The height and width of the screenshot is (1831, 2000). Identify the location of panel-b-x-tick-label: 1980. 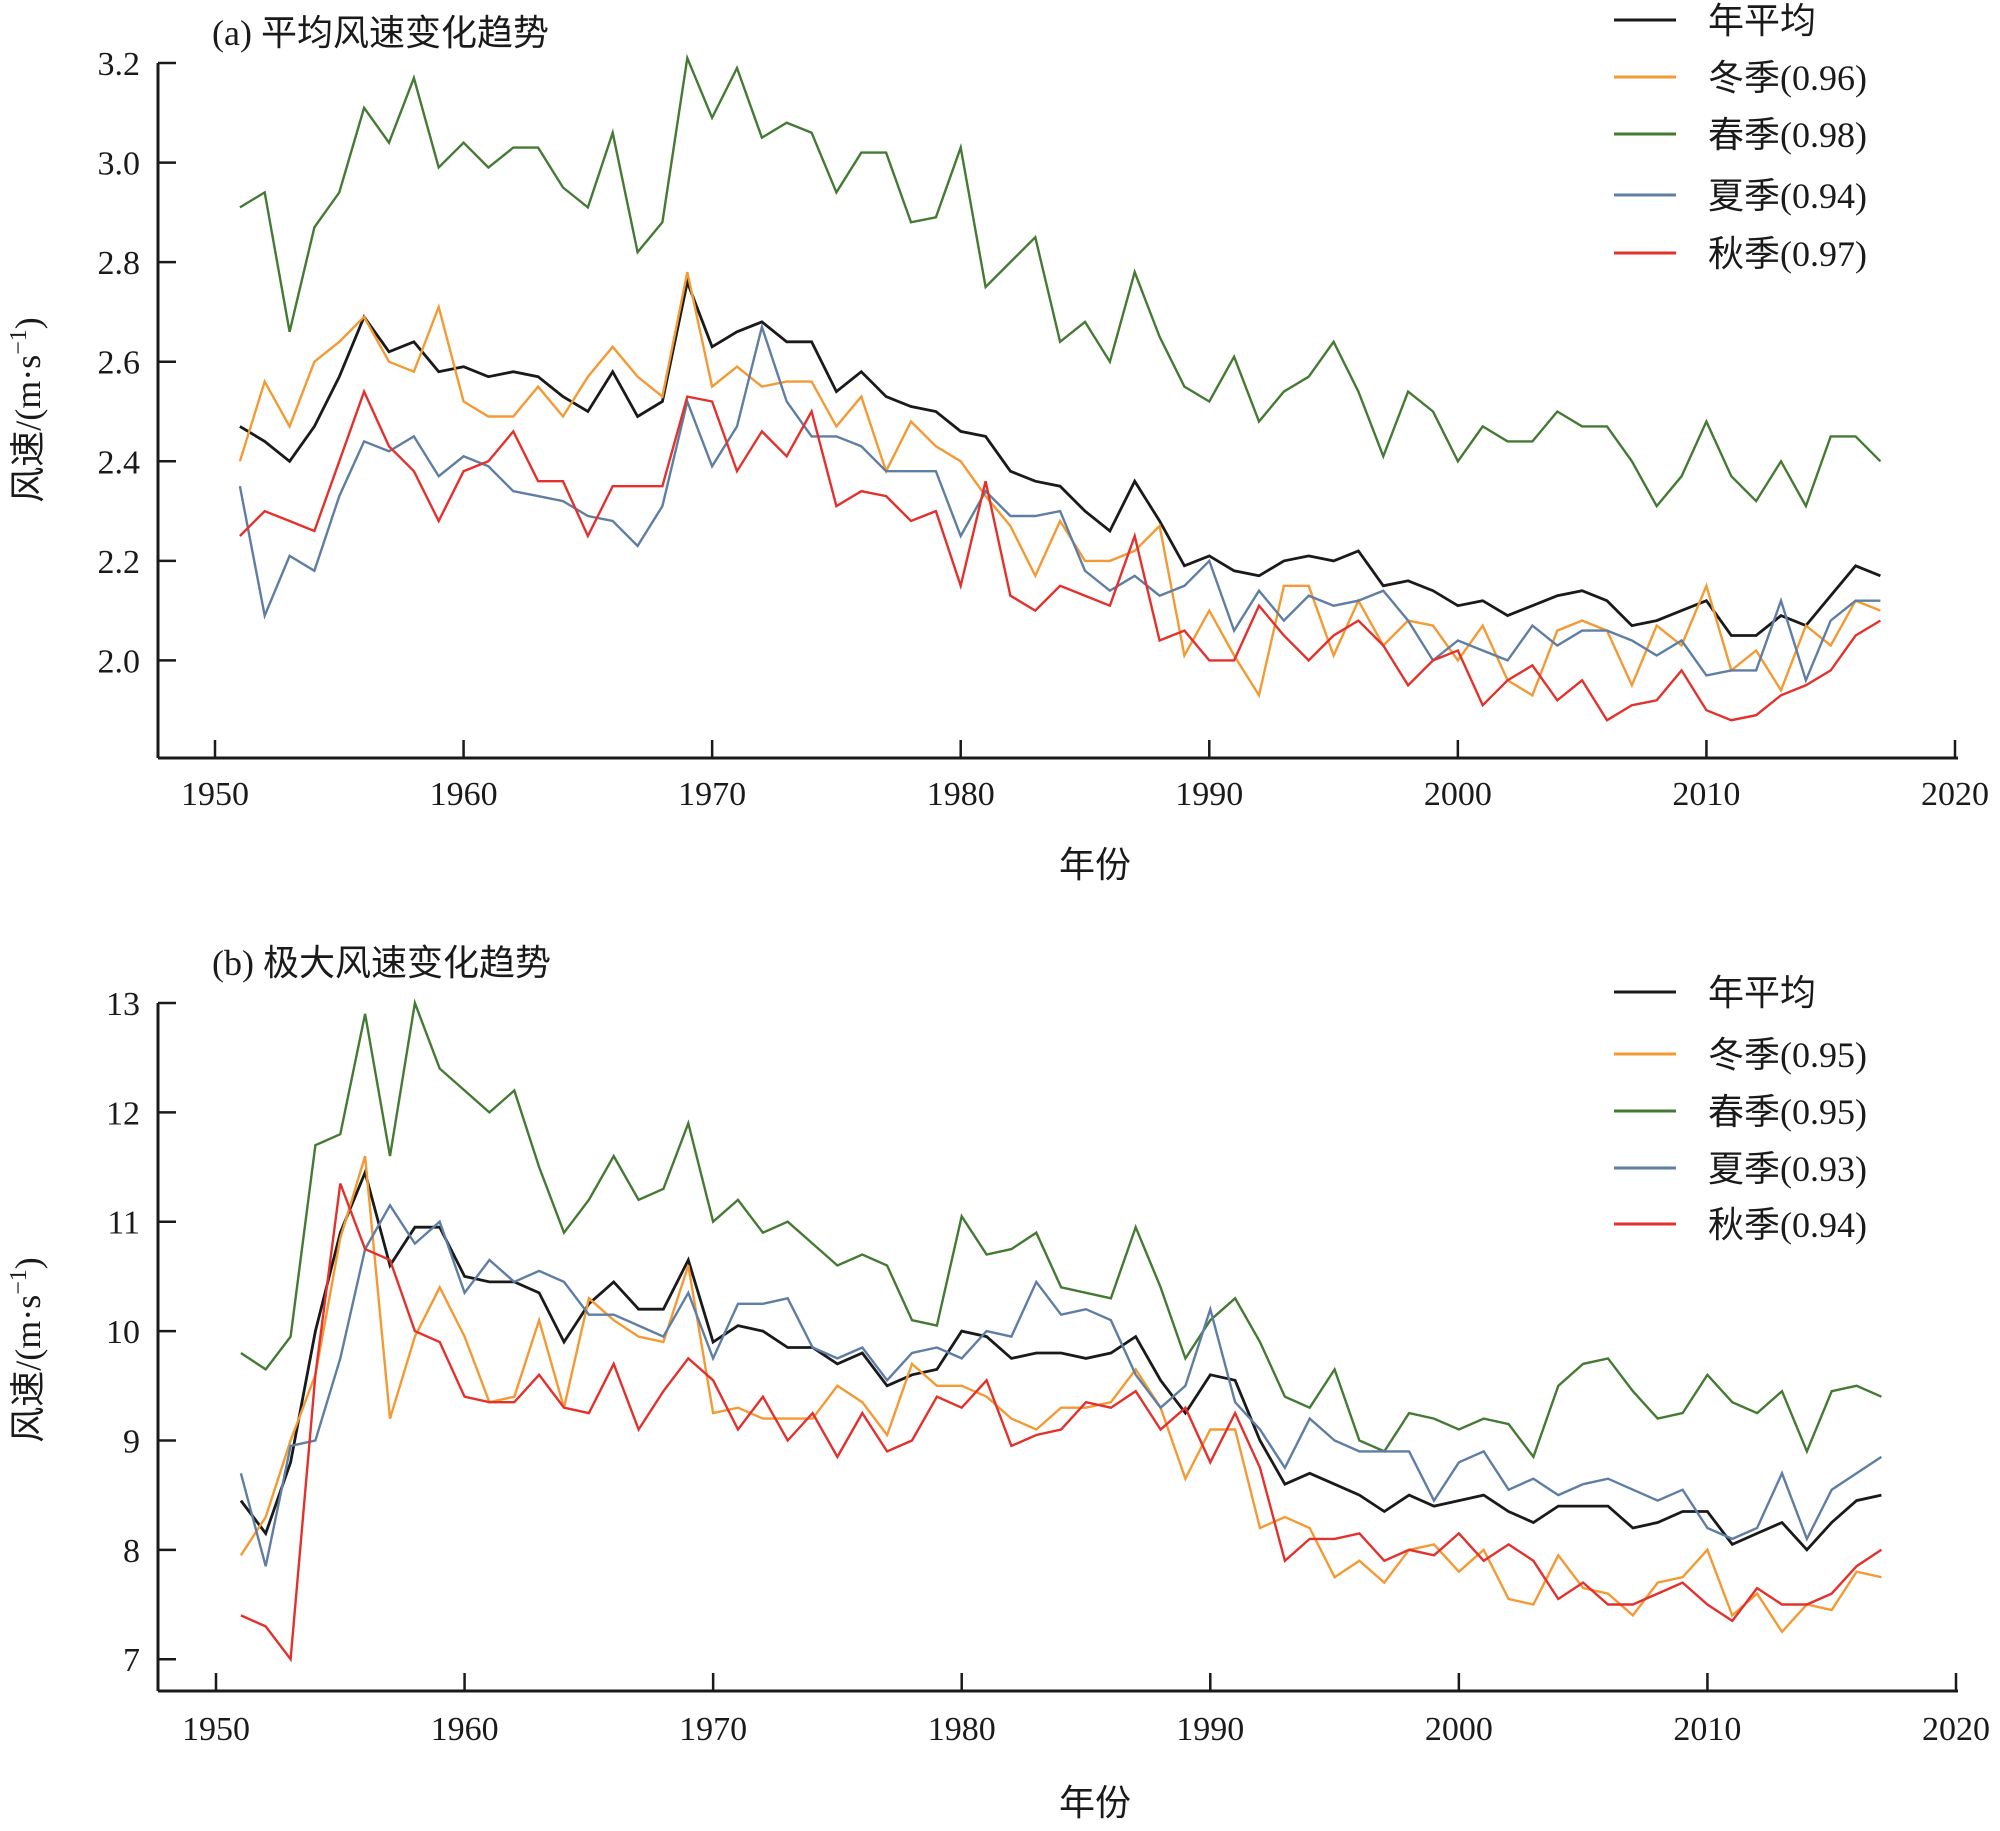
(962, 1729).